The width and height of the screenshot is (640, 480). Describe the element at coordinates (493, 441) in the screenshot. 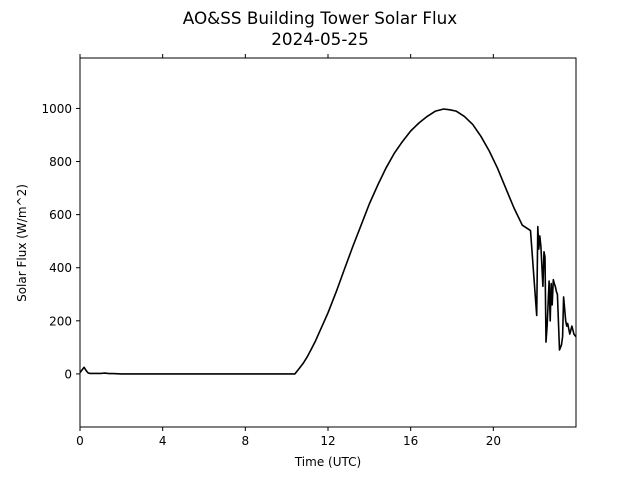

I see `x-tick-label: 20` at that location.